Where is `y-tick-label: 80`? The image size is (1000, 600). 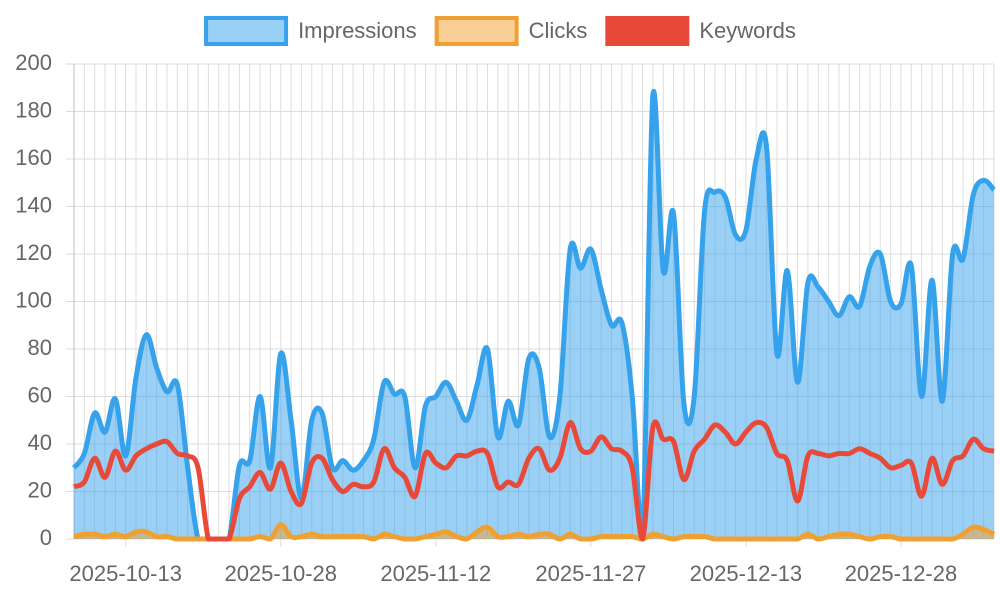 y-tick-label: 80 is located at coordinates (40, 347).